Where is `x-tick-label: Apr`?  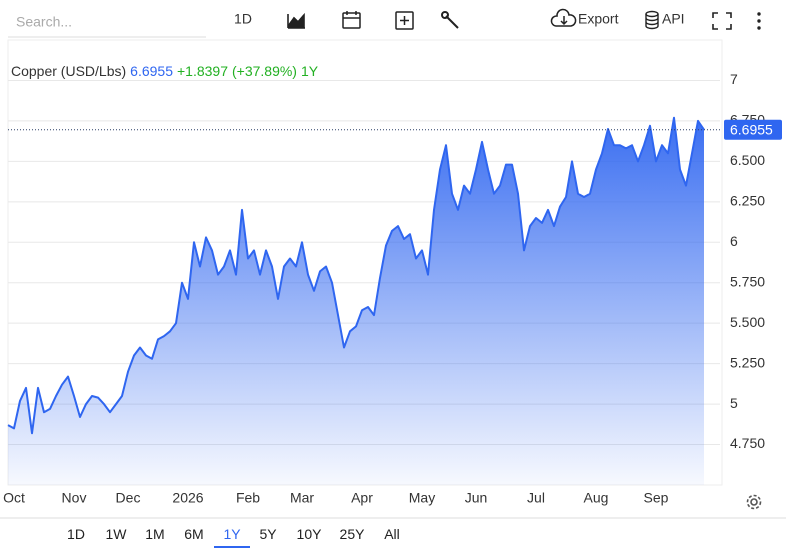
x-tick-label: Apr is located at coordinates (362, 498).